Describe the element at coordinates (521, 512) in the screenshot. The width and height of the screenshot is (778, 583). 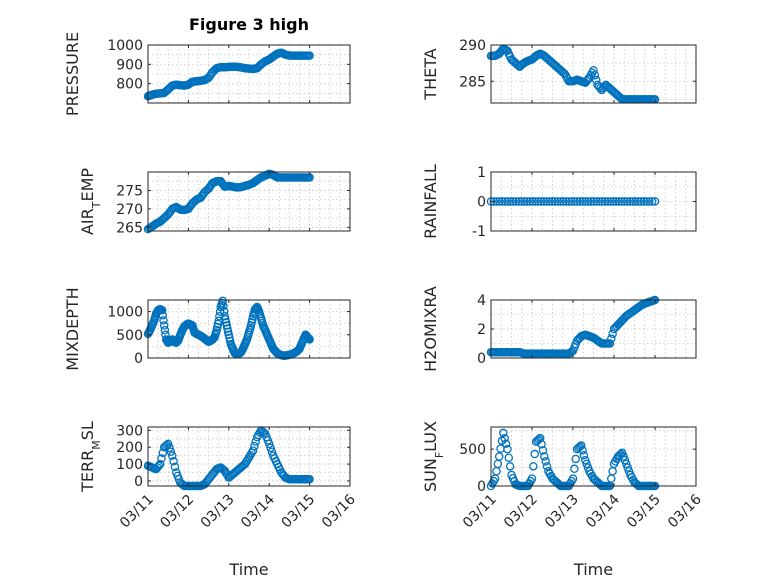
I see `sun_flux-xtick-label: 03/12` at that location.